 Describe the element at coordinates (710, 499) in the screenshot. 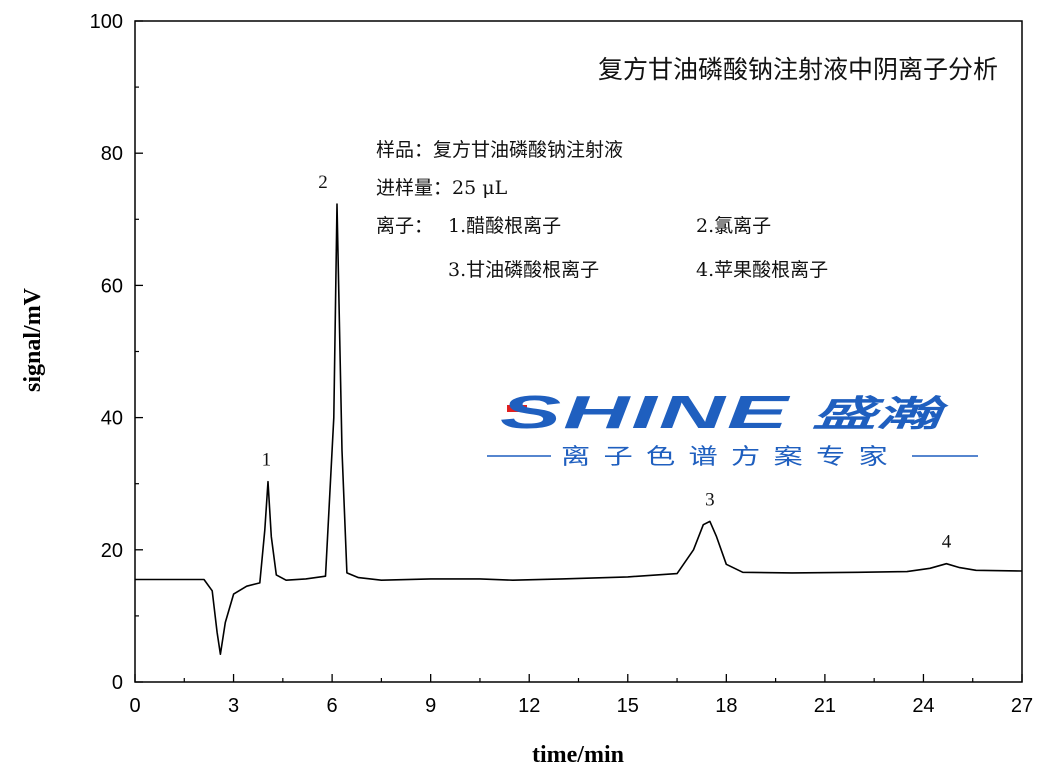

I see `peak-label-3: 3` at that location.